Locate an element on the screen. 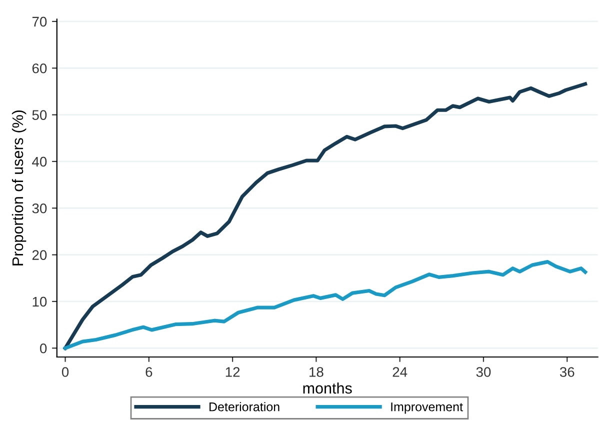 Image resolution: width=599 pixels, height=425 pixels. x-tick-label: 0 is located at coordinates (65, 372).